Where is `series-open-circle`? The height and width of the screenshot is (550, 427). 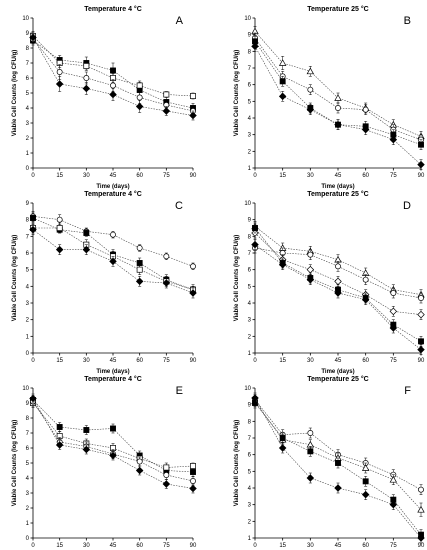 series-open-circle is located at coordinates (338, 444).